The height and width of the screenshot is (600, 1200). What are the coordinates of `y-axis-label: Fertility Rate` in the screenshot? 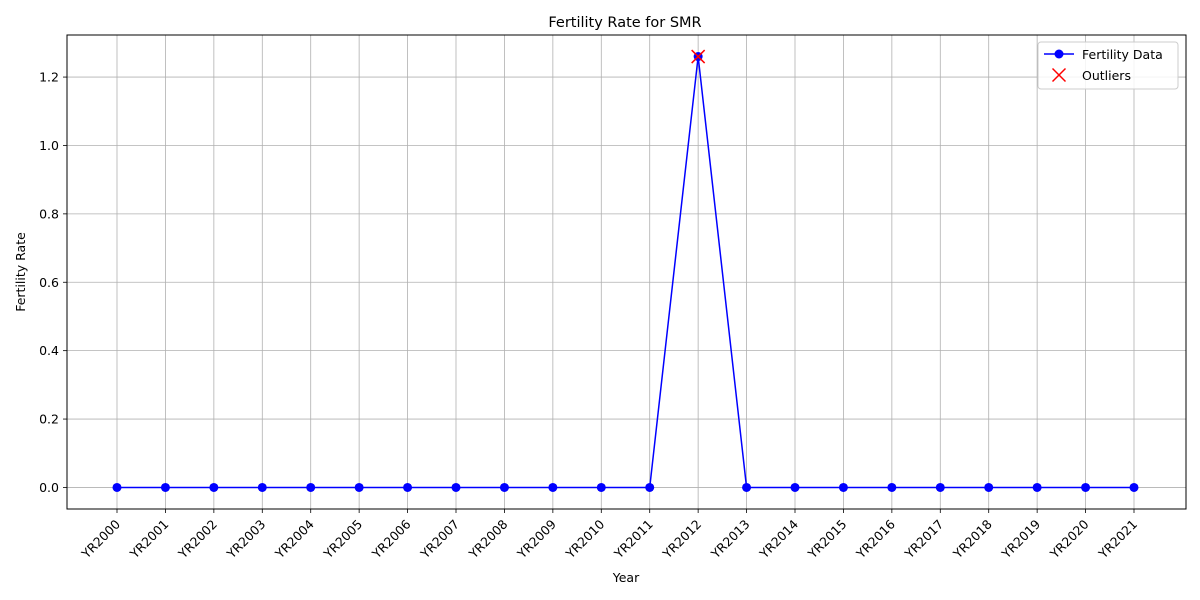 It's located at (20, 272).